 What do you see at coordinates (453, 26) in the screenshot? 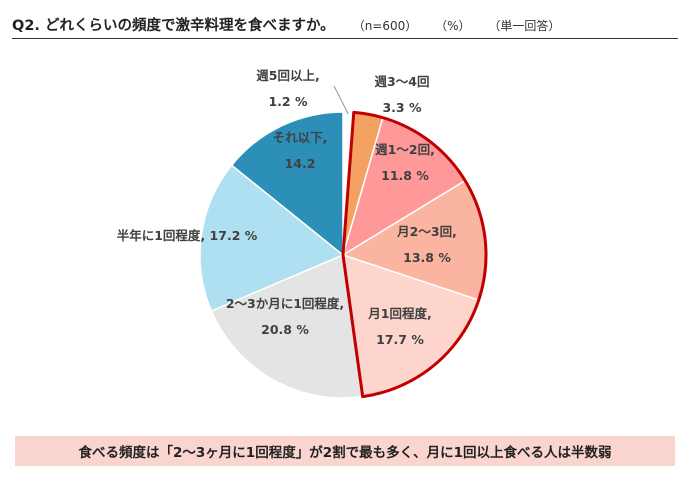
I see `unit-label: （%）` at bounding box center [453, 26].